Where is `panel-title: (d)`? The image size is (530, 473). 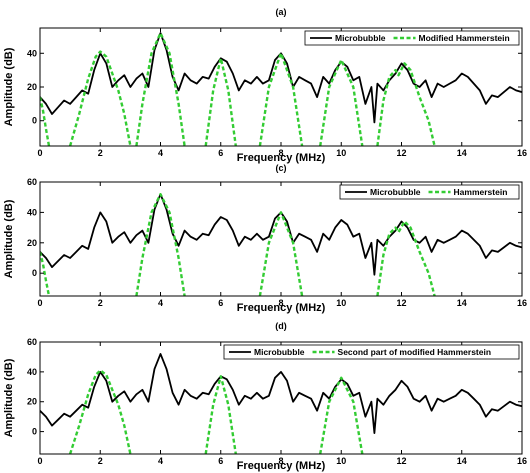
panel-title: (d) is located at coordinates (281, 326).